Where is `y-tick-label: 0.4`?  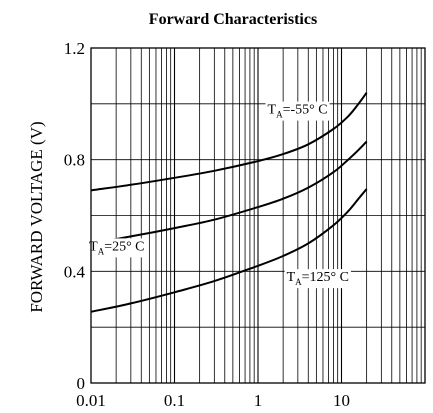 y-tick-label: 0.4 is located at coordinates (75, 271).